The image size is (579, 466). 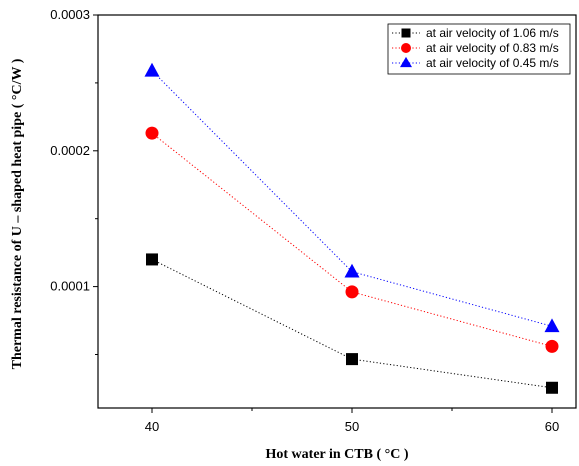 I want to click on legend-box, so click(x=479, y=49).